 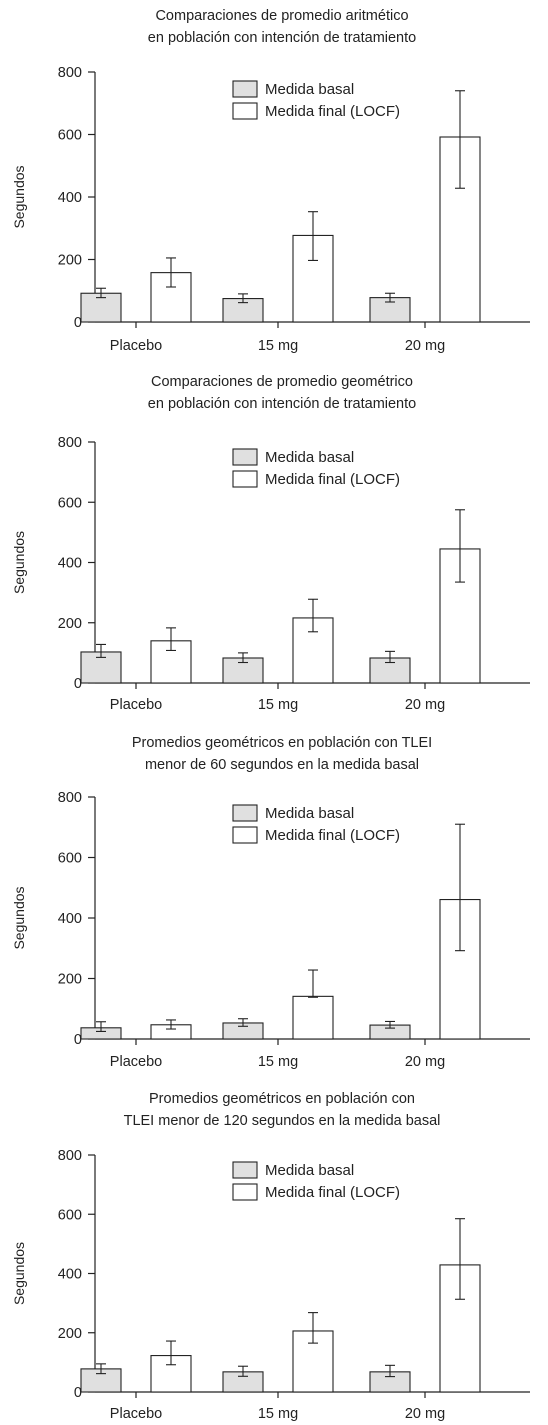 What do you see at coordinates (282, 382) in the screenshot?
I see `chart-title: Comparaciones de promedio geométrico` at bounding box center [282, 382].